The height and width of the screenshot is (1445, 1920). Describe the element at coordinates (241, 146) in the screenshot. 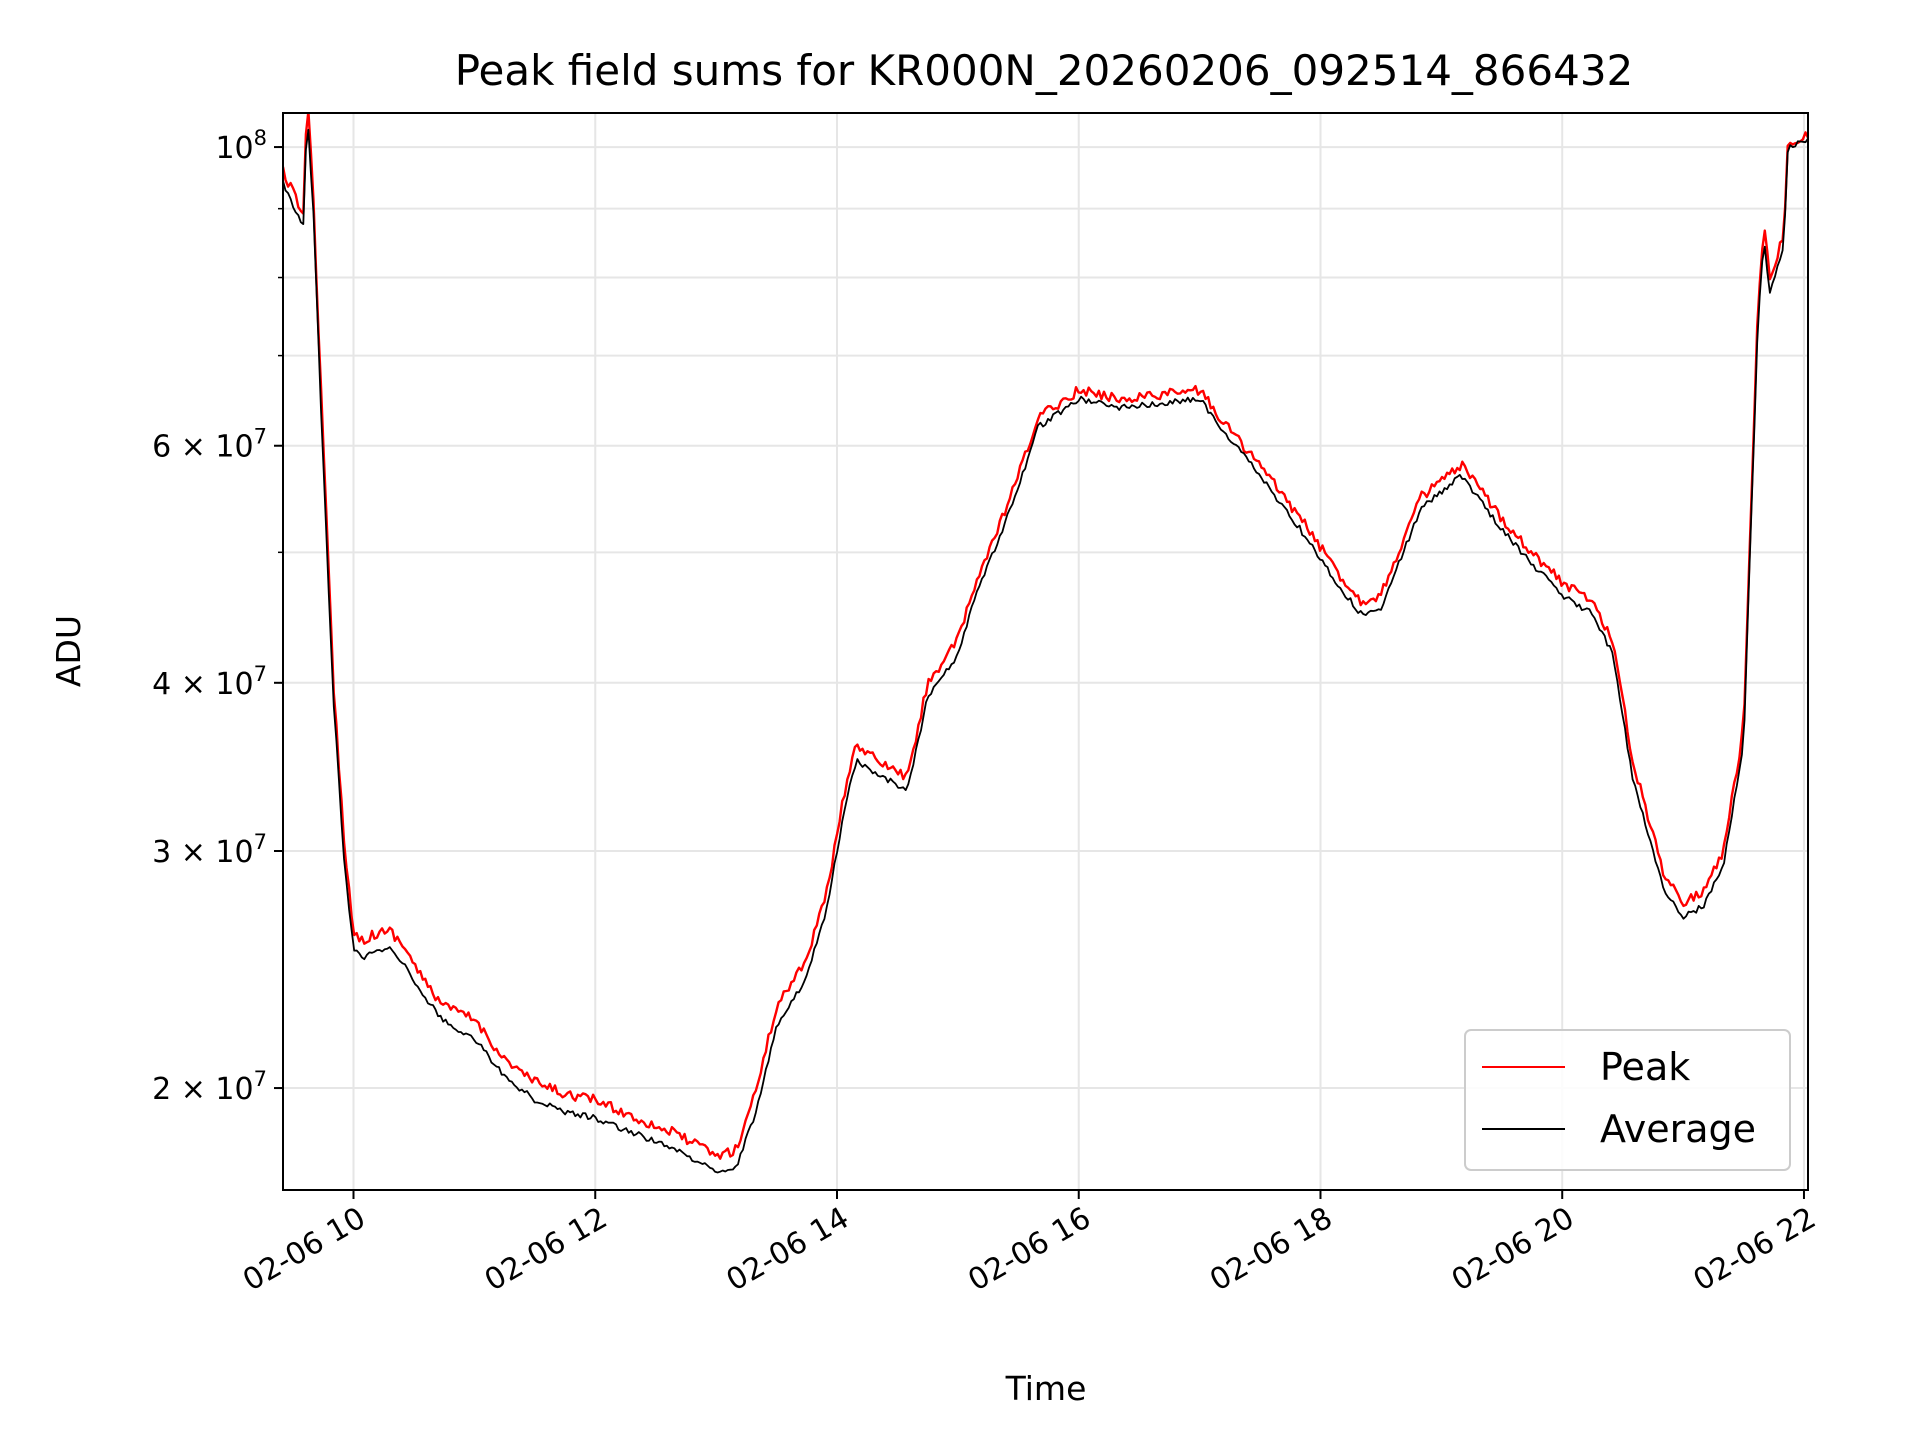

I see `y-tick-label: 108` at that location.